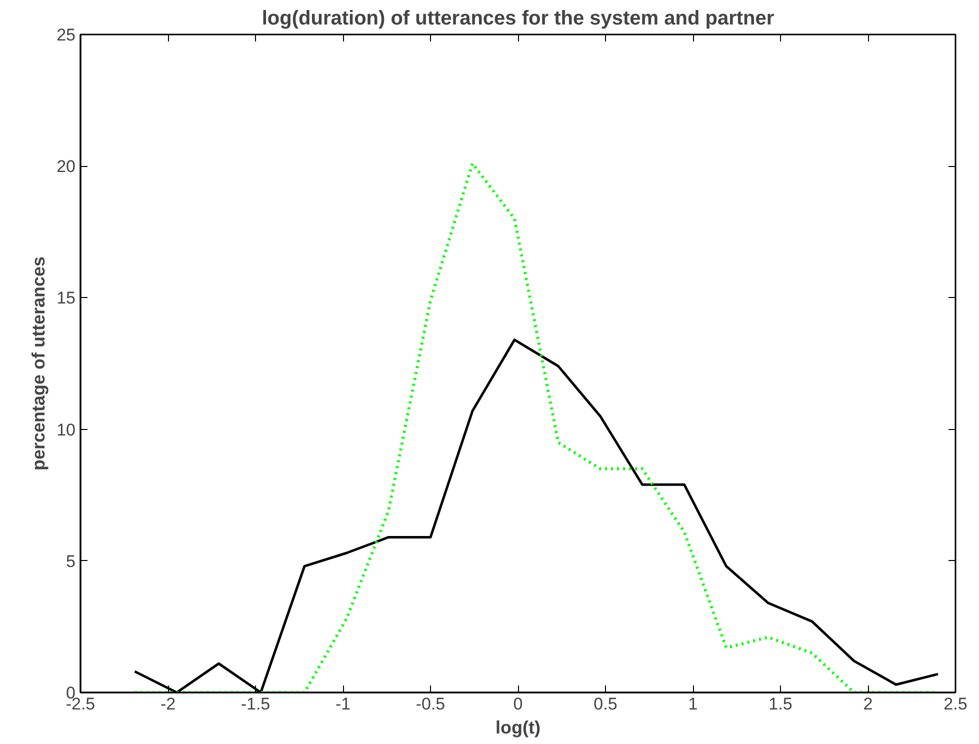 This screenshot has width=979, height=744. I want to click on x-tick-label: 1.5, so click(780, 704).